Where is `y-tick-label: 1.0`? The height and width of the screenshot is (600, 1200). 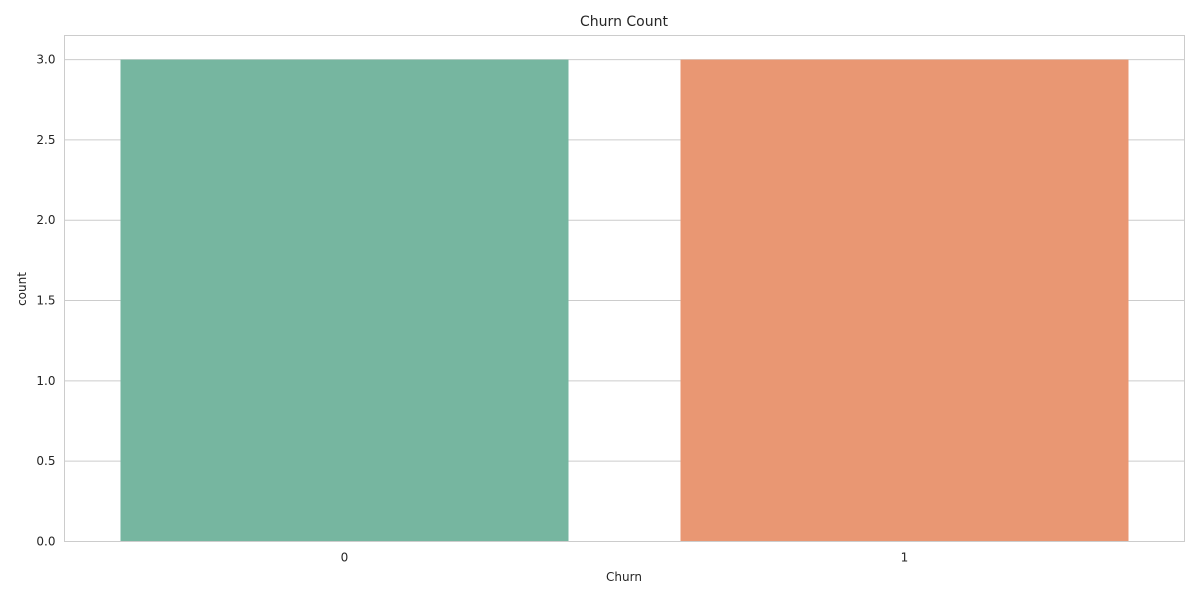 y-tick-label: 1.0 is located at coordinates (45, 381).